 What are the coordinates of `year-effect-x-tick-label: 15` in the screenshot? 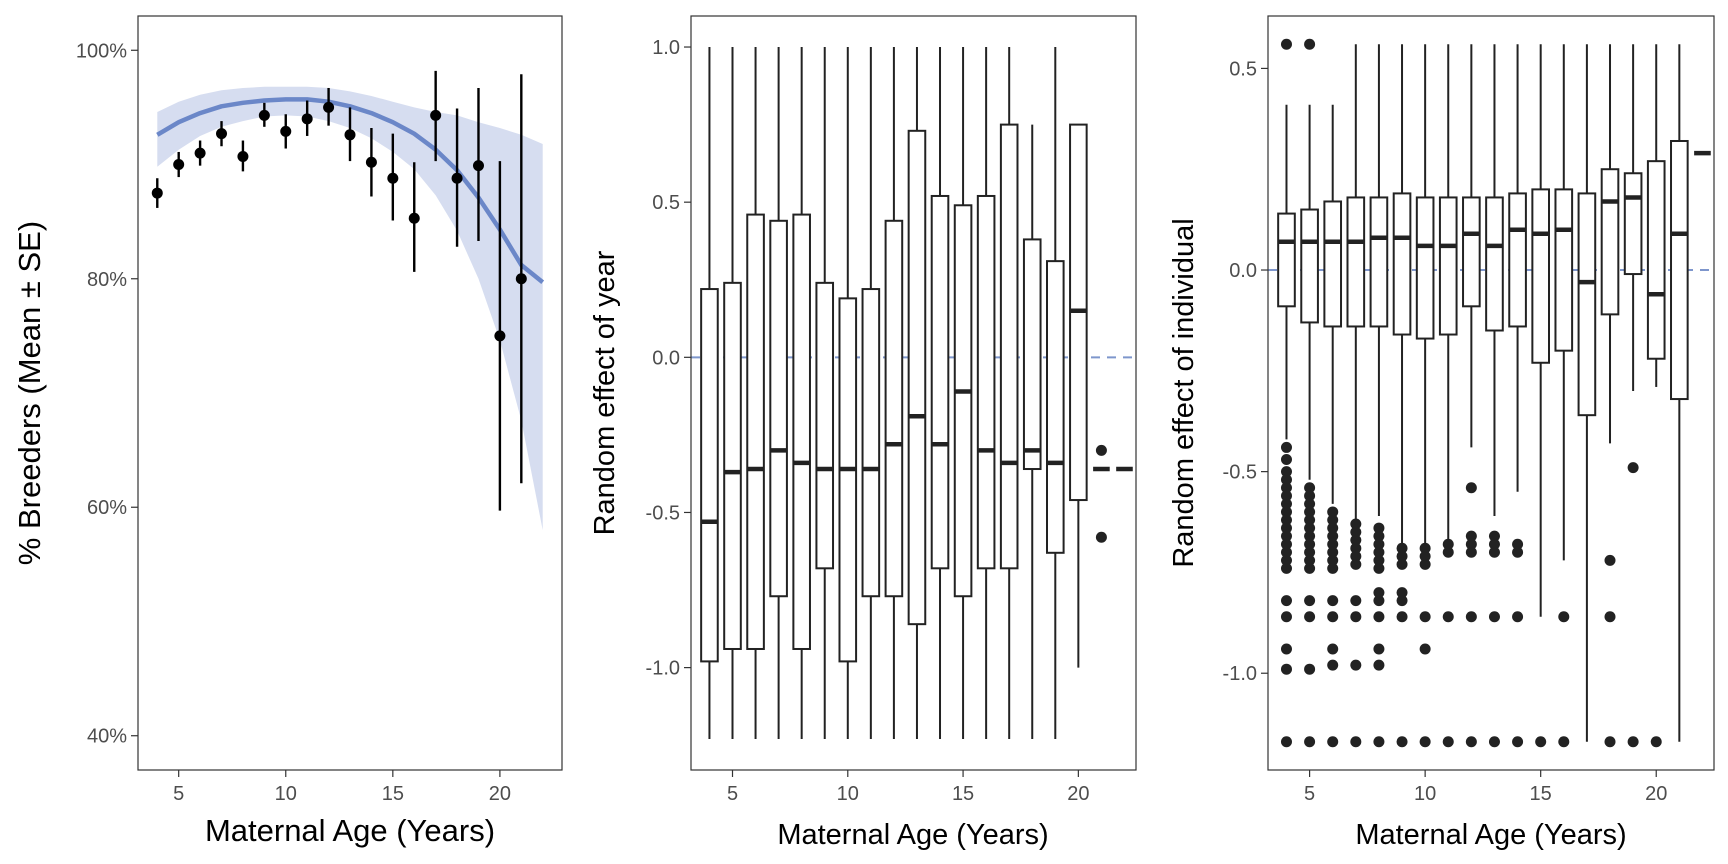 It's located at (963, 794).